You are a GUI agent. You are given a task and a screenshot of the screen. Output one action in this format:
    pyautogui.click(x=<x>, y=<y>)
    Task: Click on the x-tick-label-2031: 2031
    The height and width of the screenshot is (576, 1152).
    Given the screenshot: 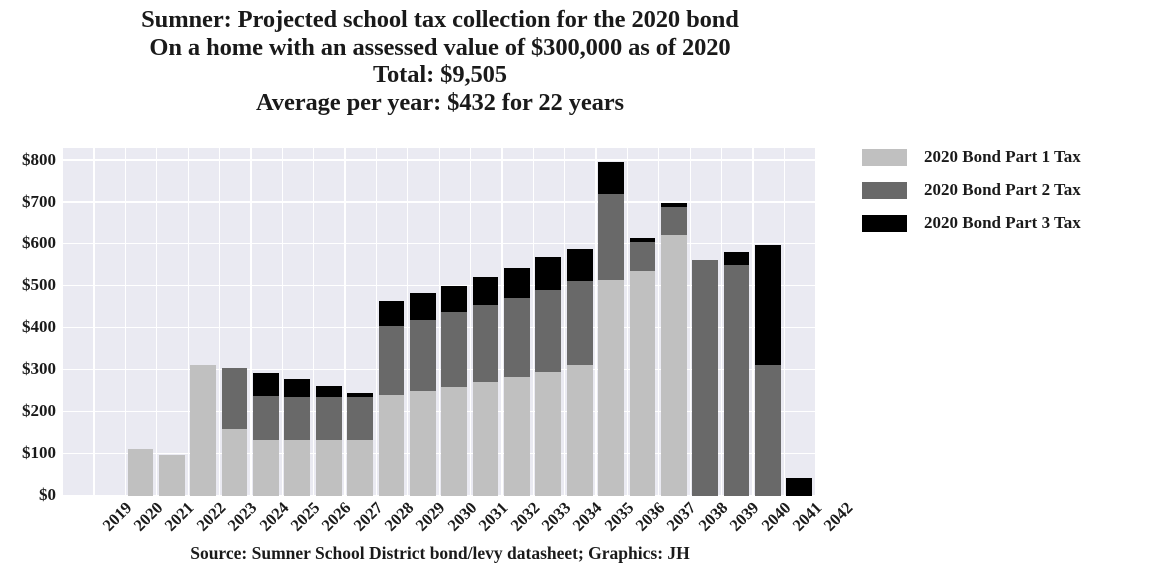 What is the action you would take?
    pyautogui.click(x=493, y=516)
    